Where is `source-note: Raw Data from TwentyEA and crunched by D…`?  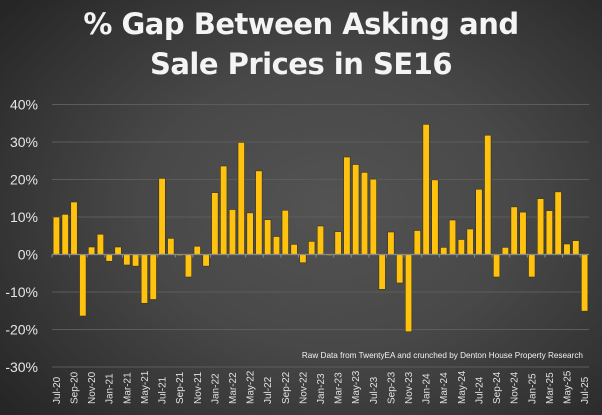 source-note: Raw Data from TwentyEA and crunched by D… is located at coordinates (443, 355).